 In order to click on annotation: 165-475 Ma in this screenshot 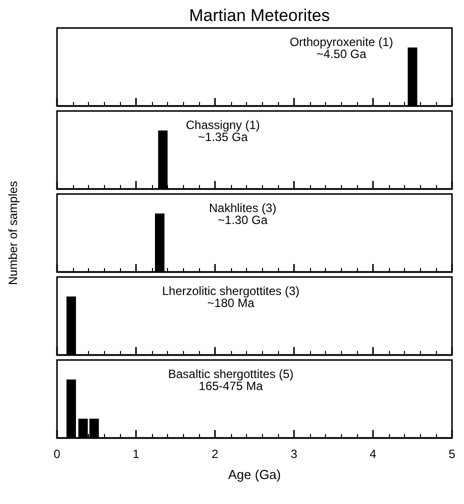, I will do `click(231, 386)`.